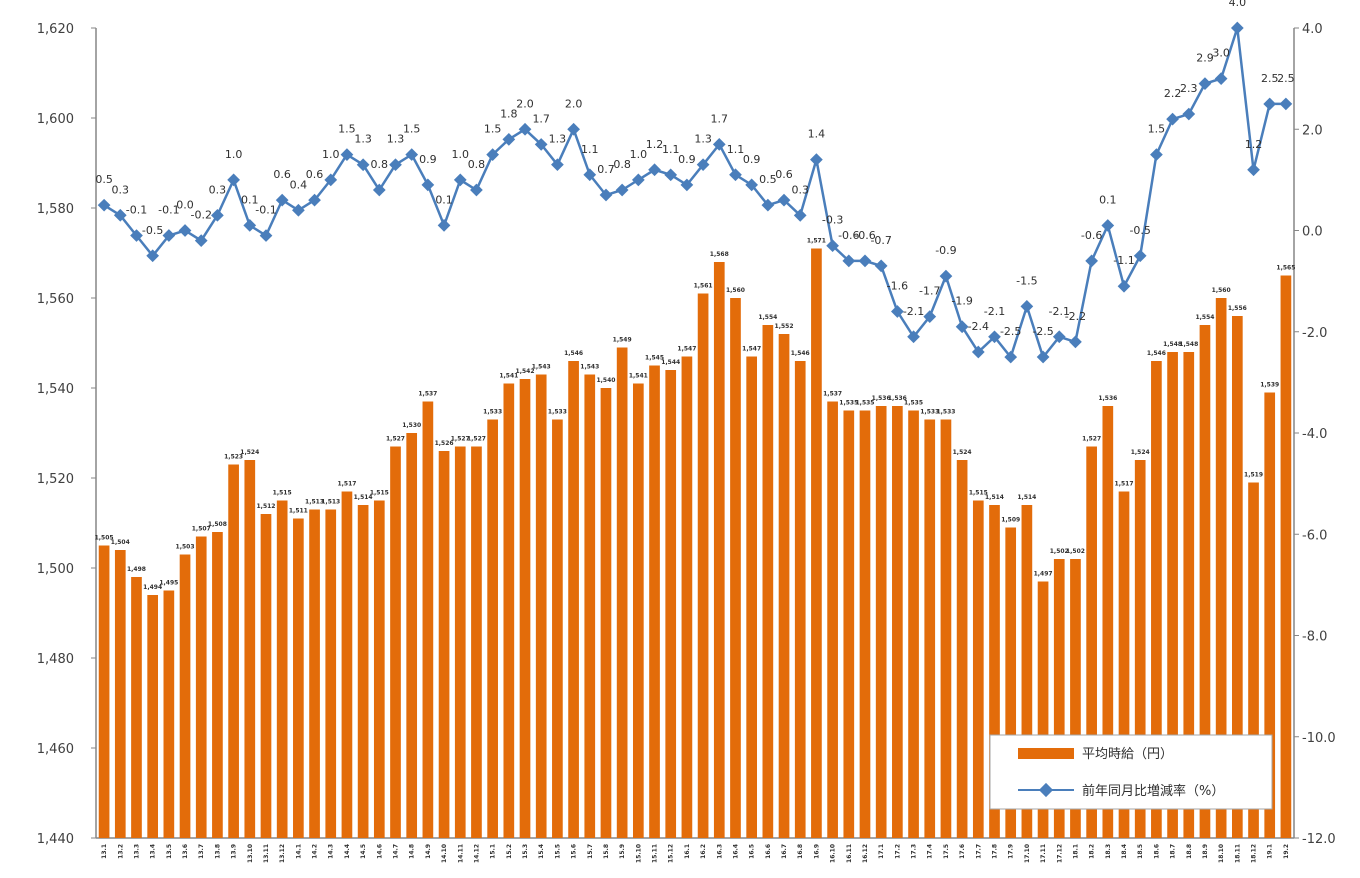 The image size is (1360, 878). Describe the element at coordinates (622, 340) in the screenshot. I see `bar-data-label: 1,549` at that location.